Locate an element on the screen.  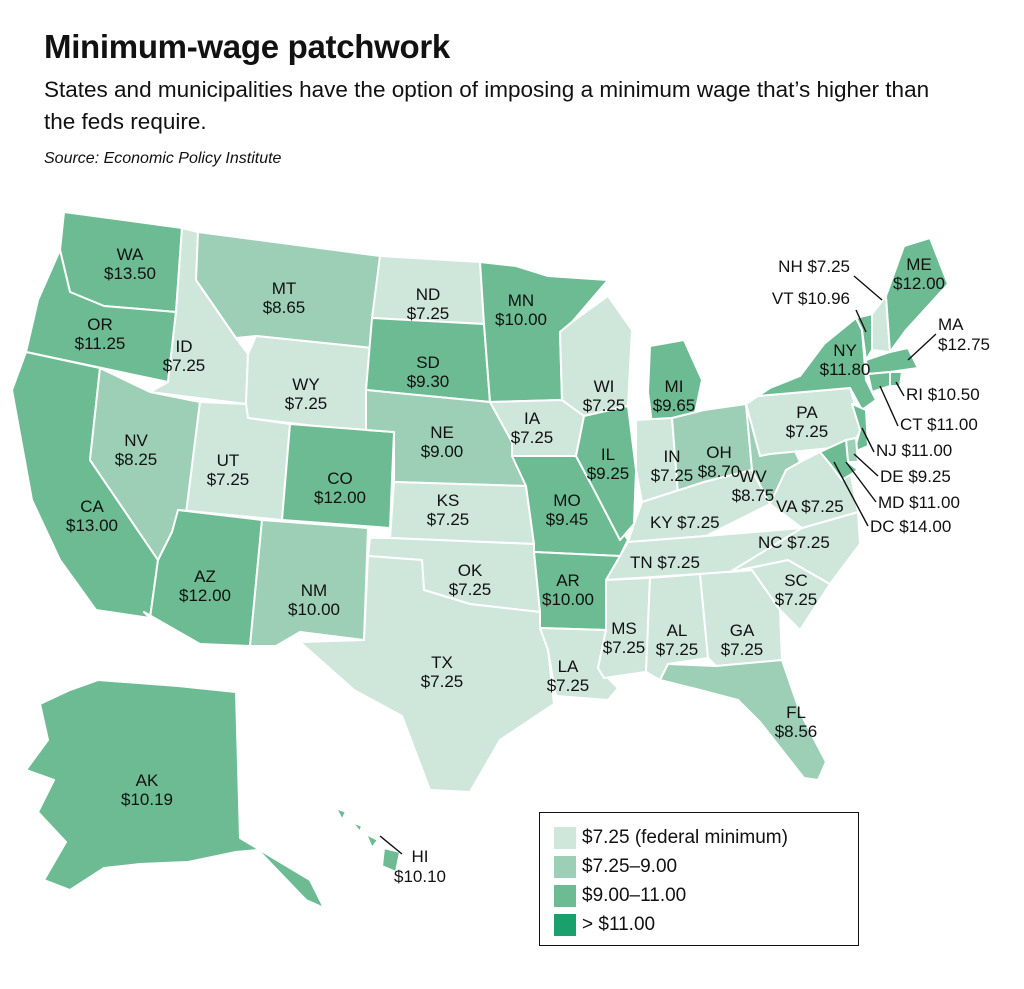
state-label-ks: KS is located at coordinates (448, 500).